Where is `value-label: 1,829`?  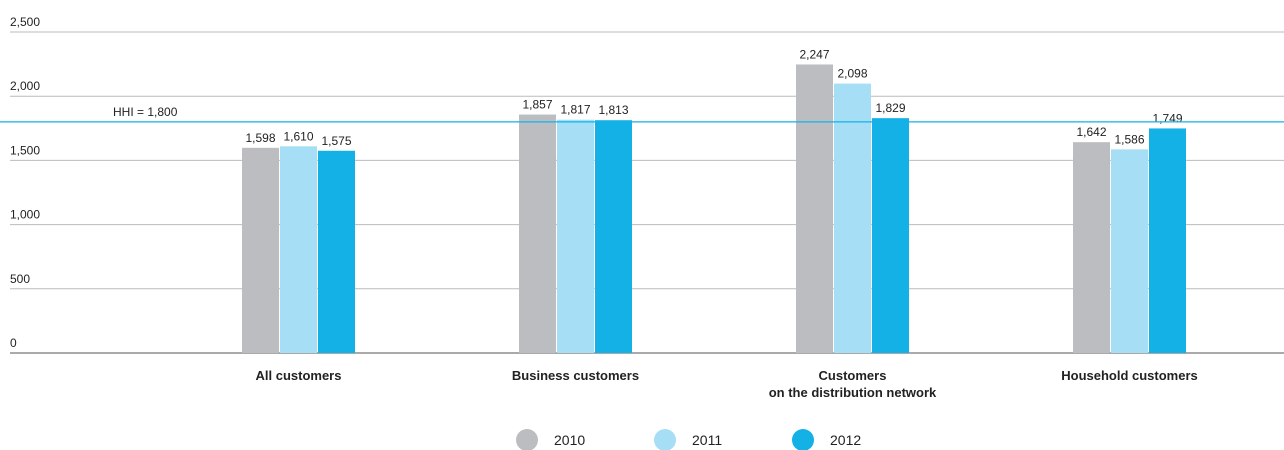
value-label: 1,829 is located at coordinates (890, 108).